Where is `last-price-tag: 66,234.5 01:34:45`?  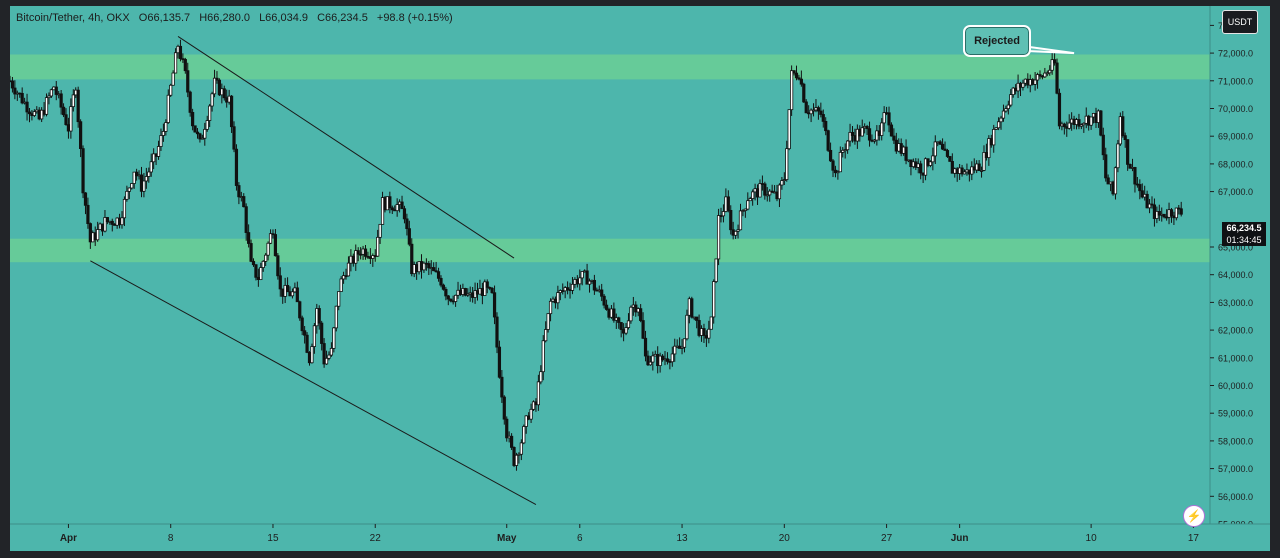
last-price-tag: 66,234.5 01:34:45 is located at coordinates (1244, 234).